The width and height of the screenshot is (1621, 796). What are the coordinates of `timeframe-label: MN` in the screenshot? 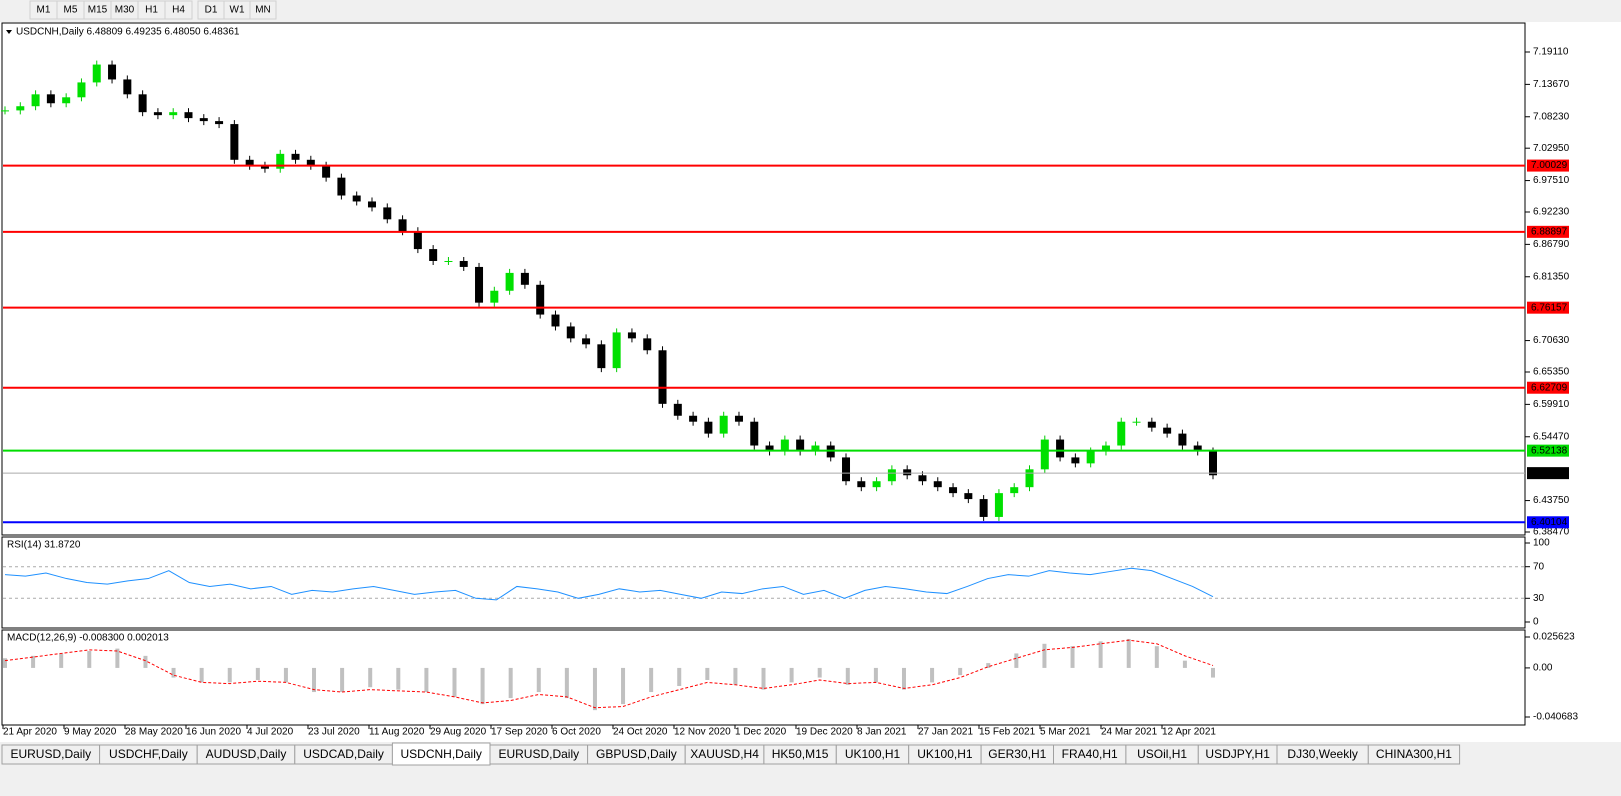 It's located at (263, 10).